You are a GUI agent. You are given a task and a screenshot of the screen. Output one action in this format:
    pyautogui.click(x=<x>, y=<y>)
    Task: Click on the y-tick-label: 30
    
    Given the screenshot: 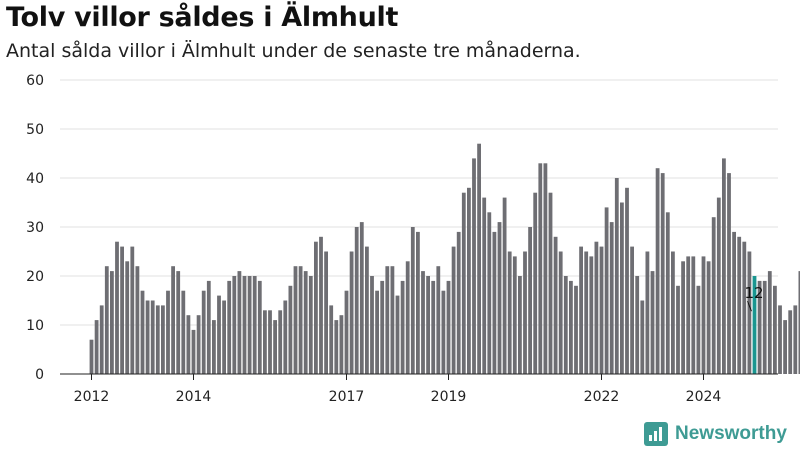 What is the action you would take?
    pyautogui.click(x=35, y=228)
    